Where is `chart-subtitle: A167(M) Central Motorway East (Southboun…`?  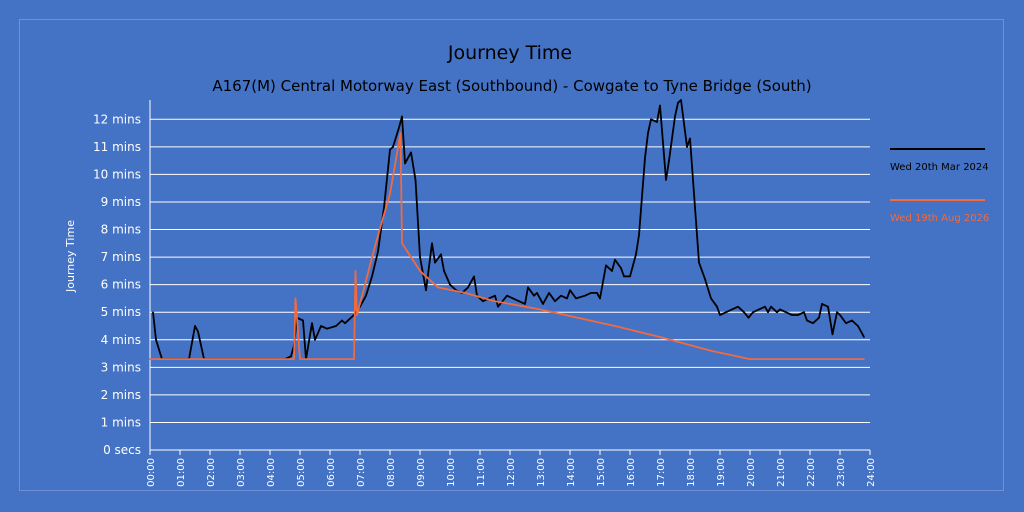
chart-subtitle: A167(M) Central Motorway East (Southboun… is located at coordinates (511, 86).